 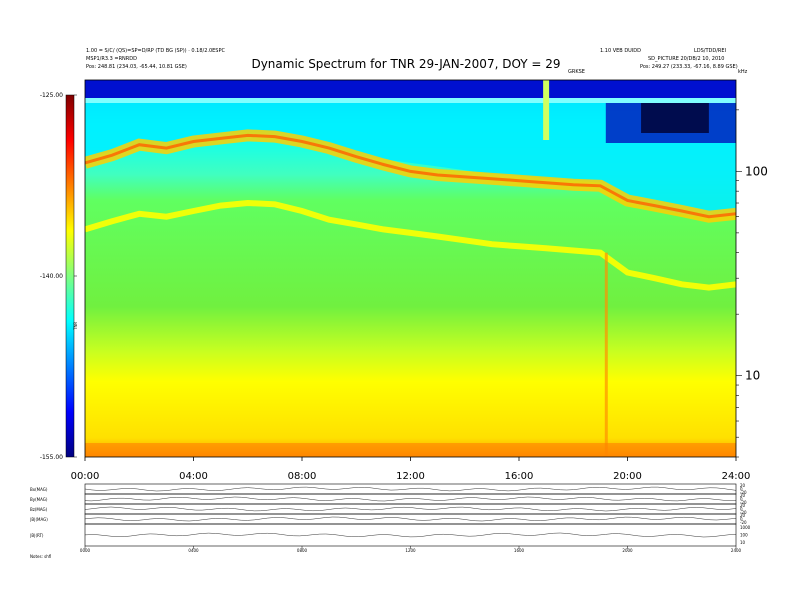 What do you see at coordinates (193, 550) in the screenshot?
I see `mag-x-tick-label: 0400` at bounding box center [193, 550].